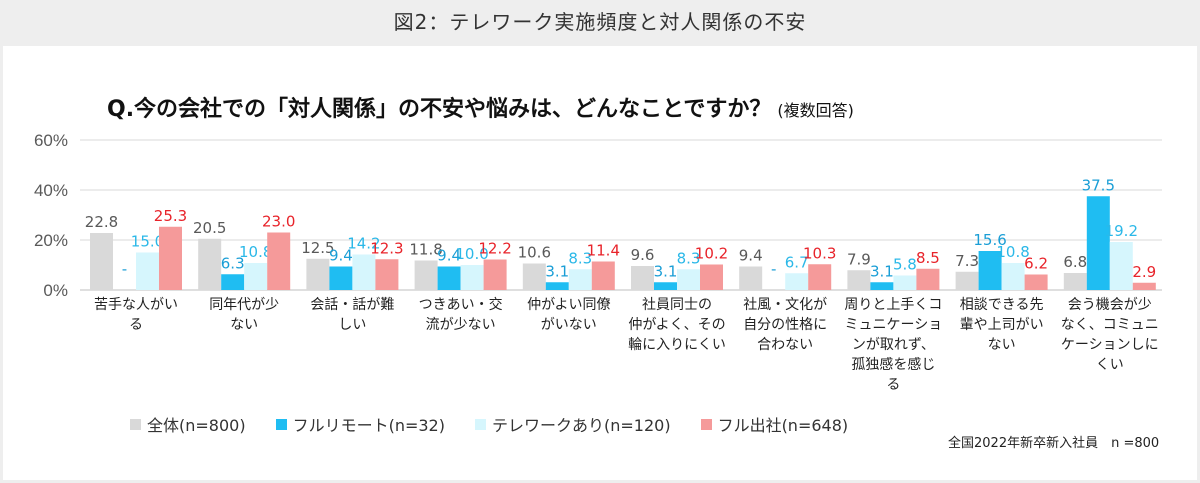 This screenshot has width=1200, height=483. Describe the element at coordinates (785, 325) in the screenshot. I see `category-label: 自分の性格に` at that location.